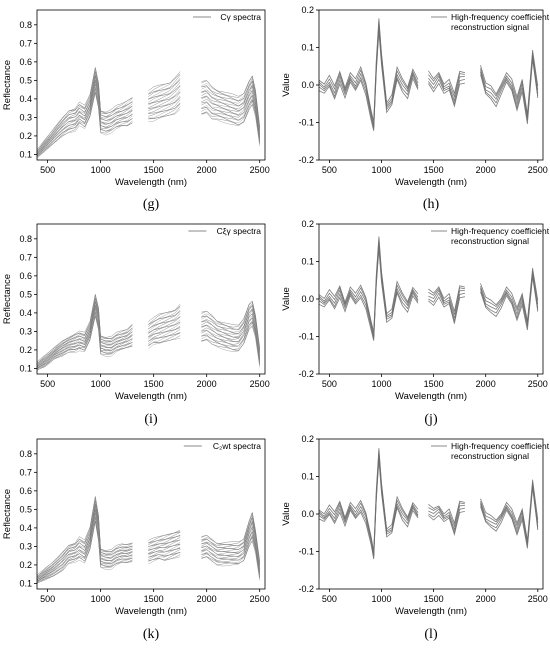 The width and height of the screenshot is (550, 649). Describe the element at coordinates (237, 446) in the screenshot. I see `legend-label: C₂wt spectra` at that location.